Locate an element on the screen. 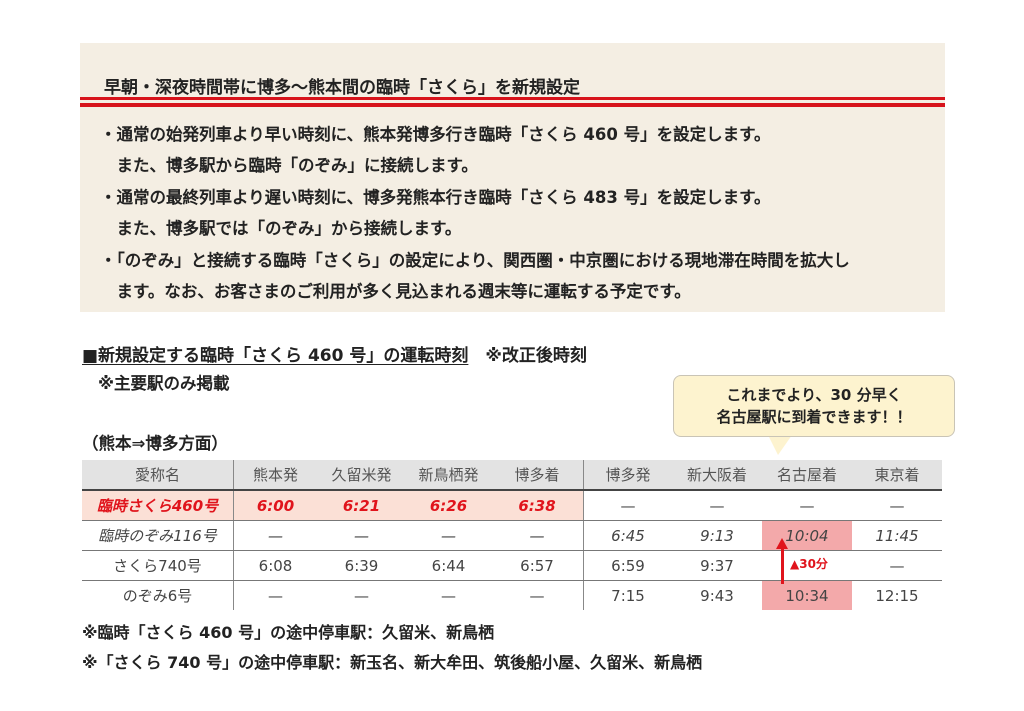  time-cell: 6:38 is located at coordinates (537, 505).